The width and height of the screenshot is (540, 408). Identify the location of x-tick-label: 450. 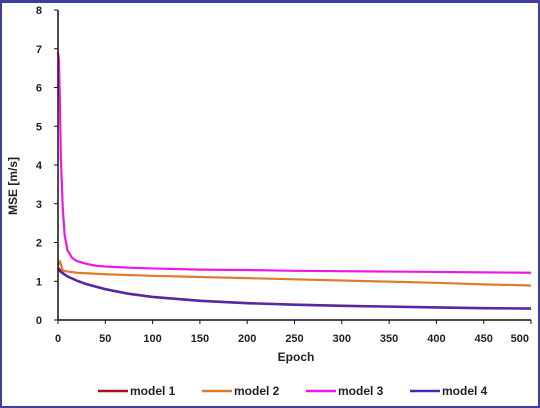
(484, 339).